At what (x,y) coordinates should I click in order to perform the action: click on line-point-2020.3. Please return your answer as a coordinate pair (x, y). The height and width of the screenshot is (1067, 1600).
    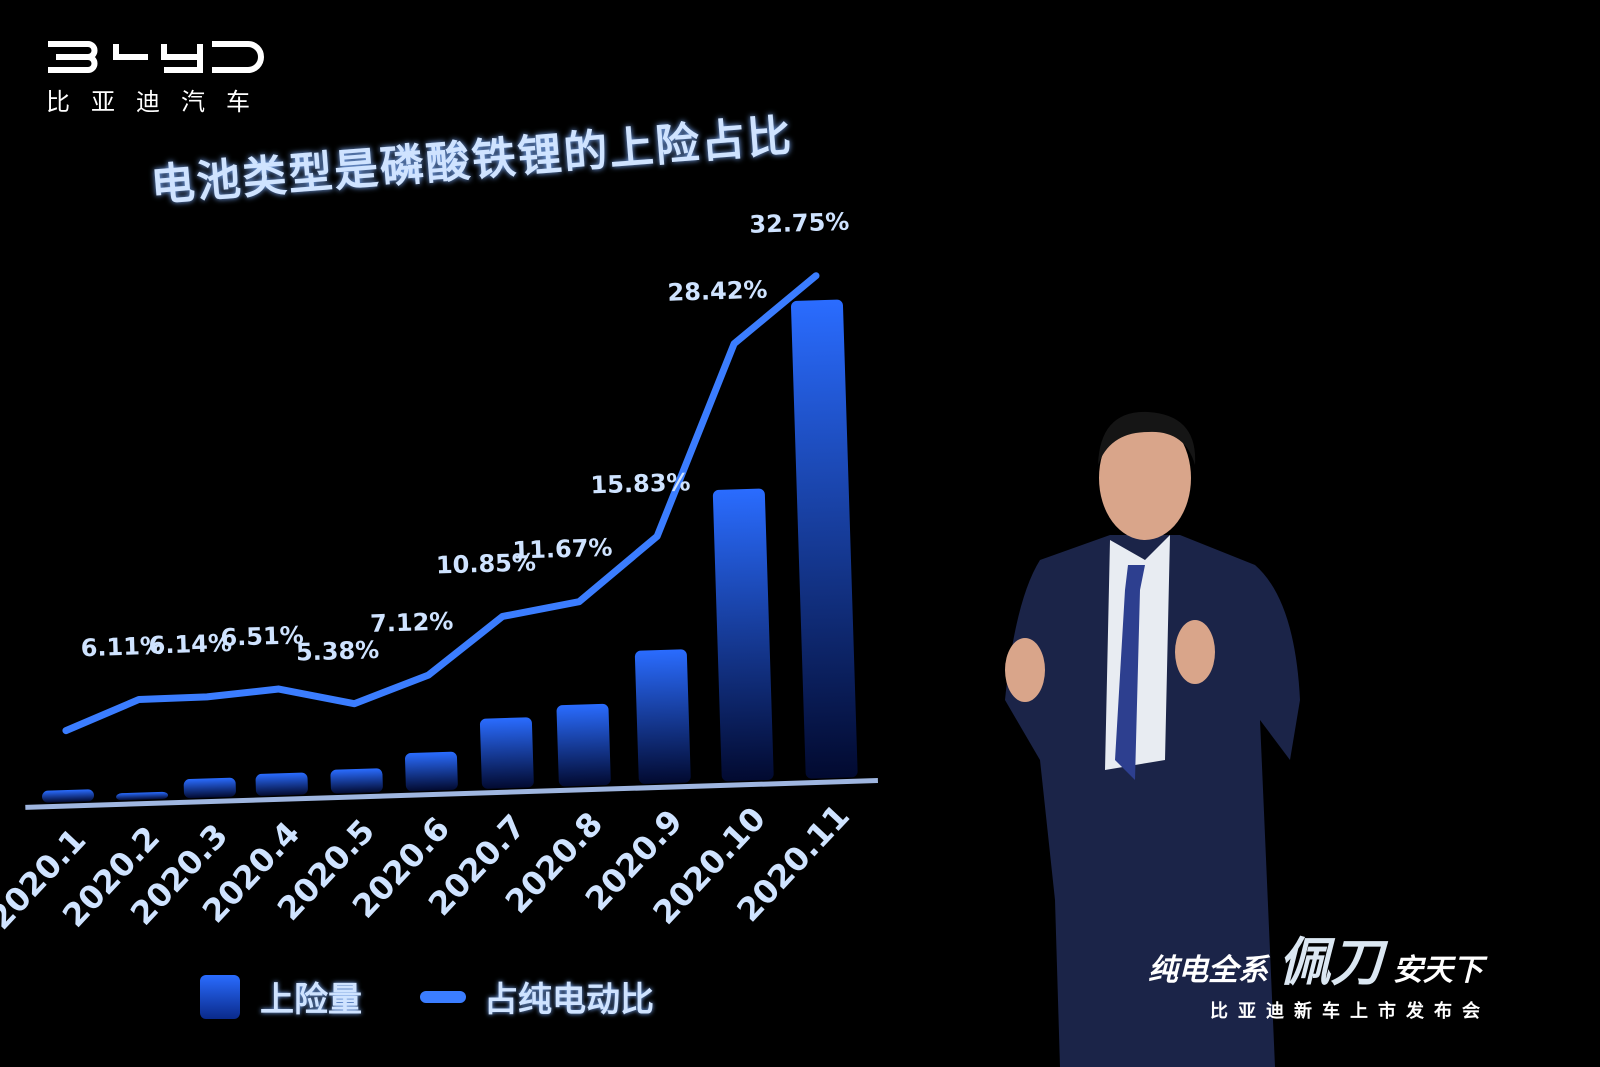
    Looking at the image, I should click on (206, 696).